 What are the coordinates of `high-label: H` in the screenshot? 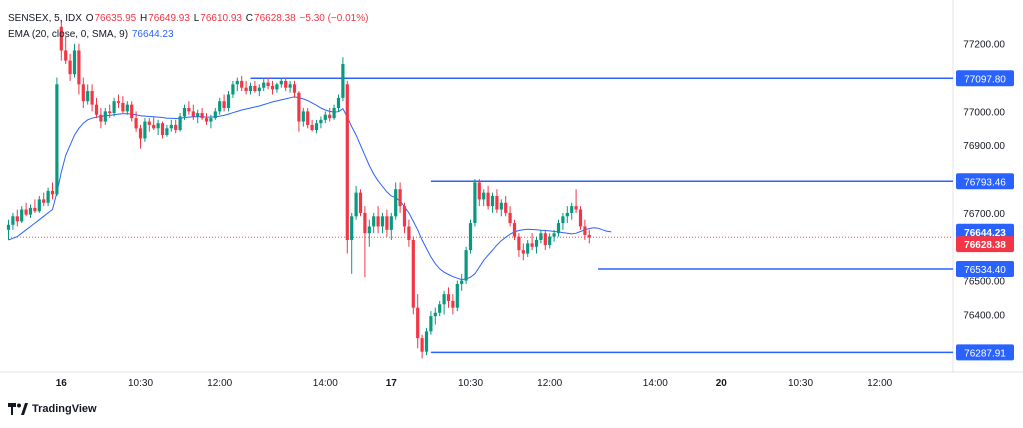 It's located at (143, 18).